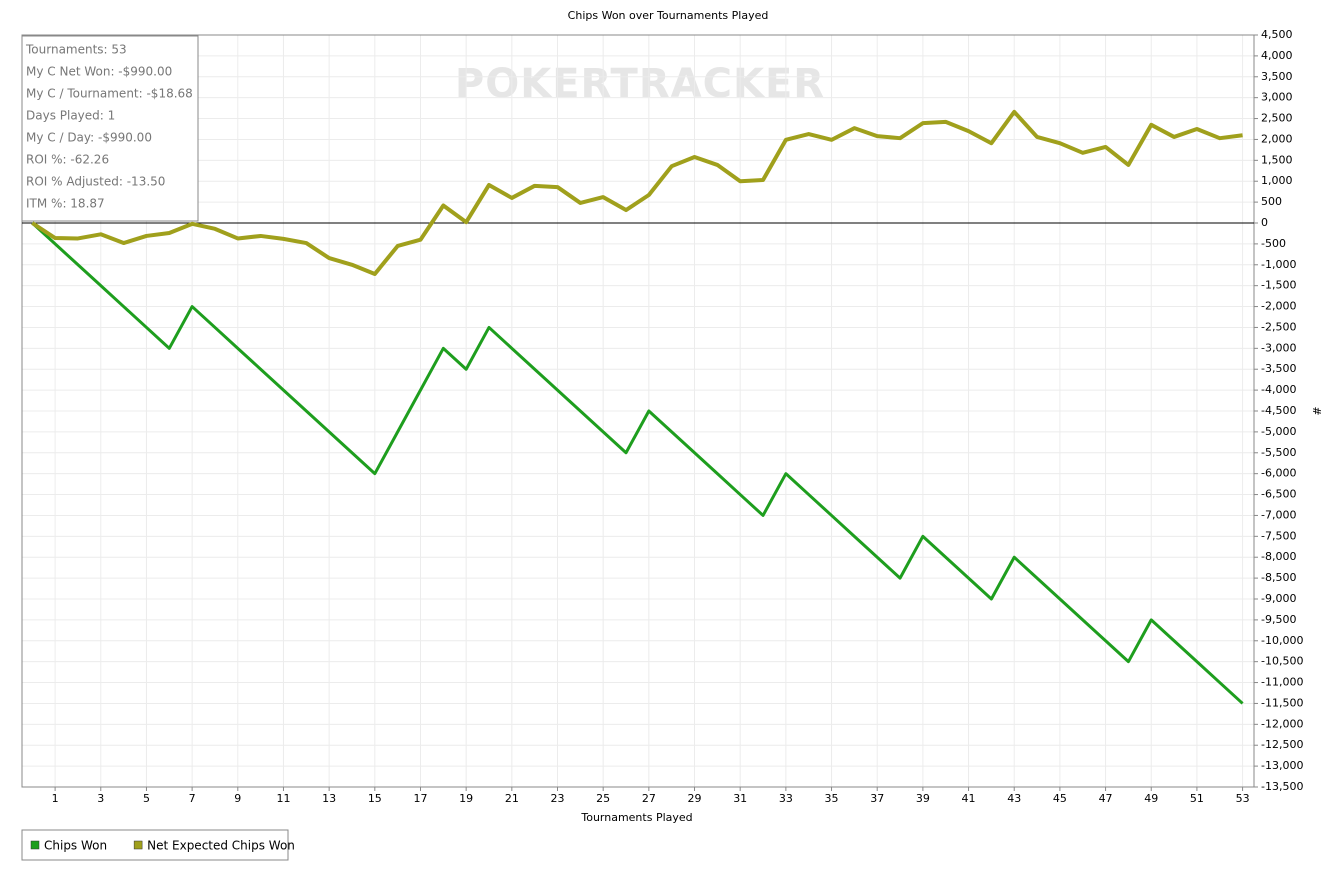  Describe the element at coordinates (55, 798) in the screenshot. I see `x-tick-label: 1` at that location.